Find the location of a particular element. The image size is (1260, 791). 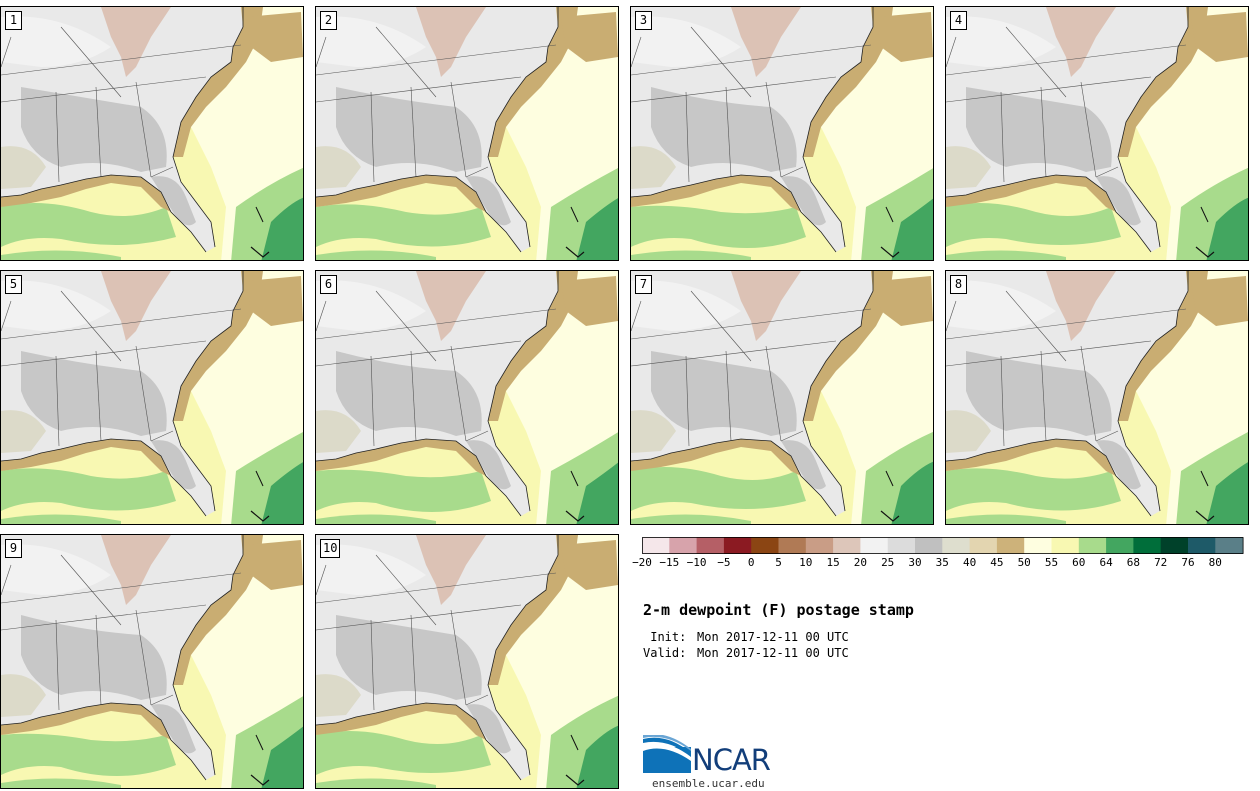

ncar-logo-text: NCAR is located at coordinates (731, 760).